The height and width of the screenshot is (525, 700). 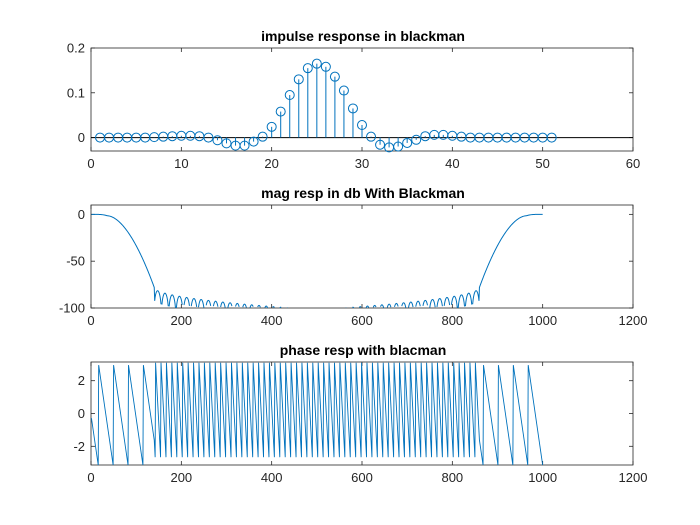 What do you see at coordinates (181, 163) in the screenshot?
I see `x-tick-label: 10` at bounding box center [181, 163].